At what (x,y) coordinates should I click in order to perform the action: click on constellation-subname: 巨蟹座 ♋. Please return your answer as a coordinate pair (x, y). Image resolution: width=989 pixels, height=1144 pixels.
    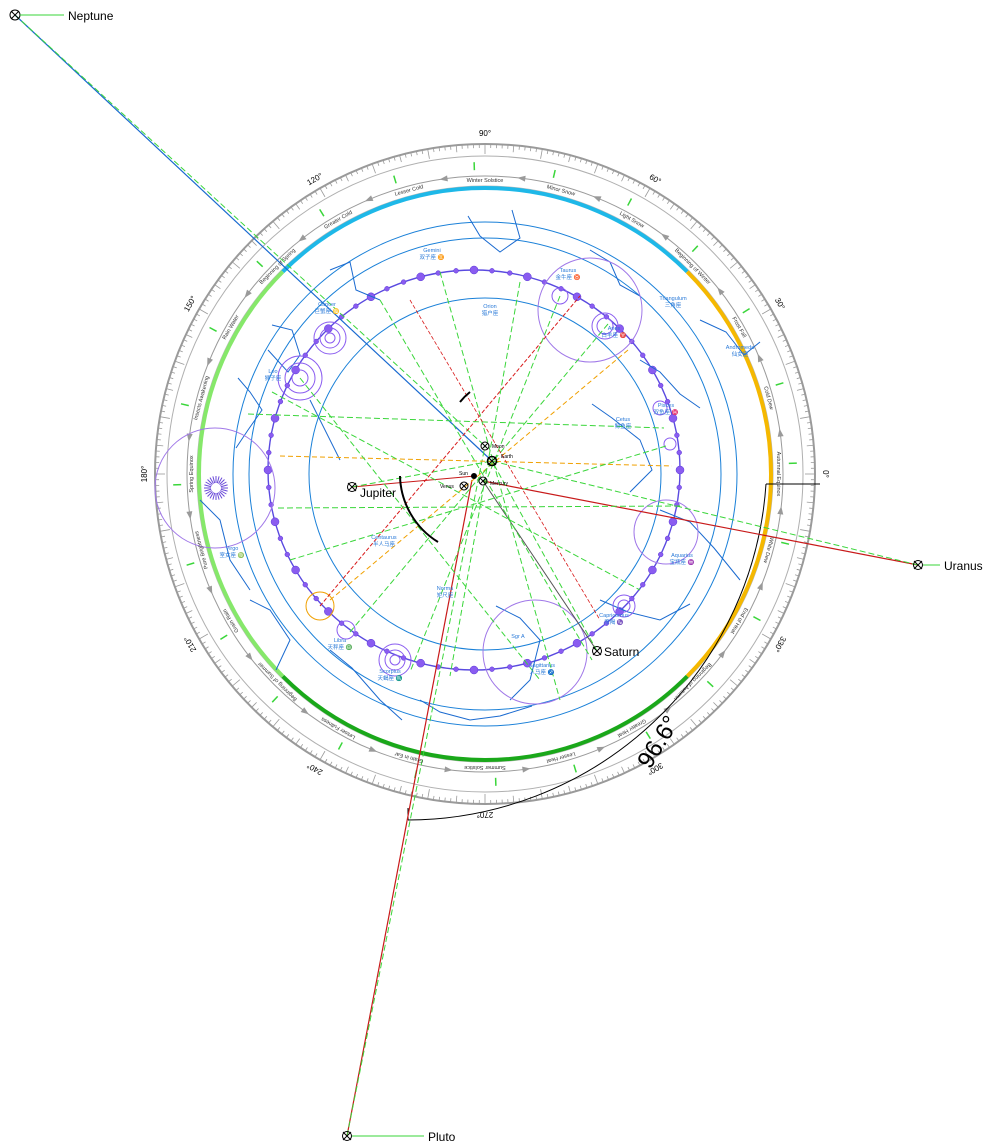
    Looking at the image, I should click on (327, 311).